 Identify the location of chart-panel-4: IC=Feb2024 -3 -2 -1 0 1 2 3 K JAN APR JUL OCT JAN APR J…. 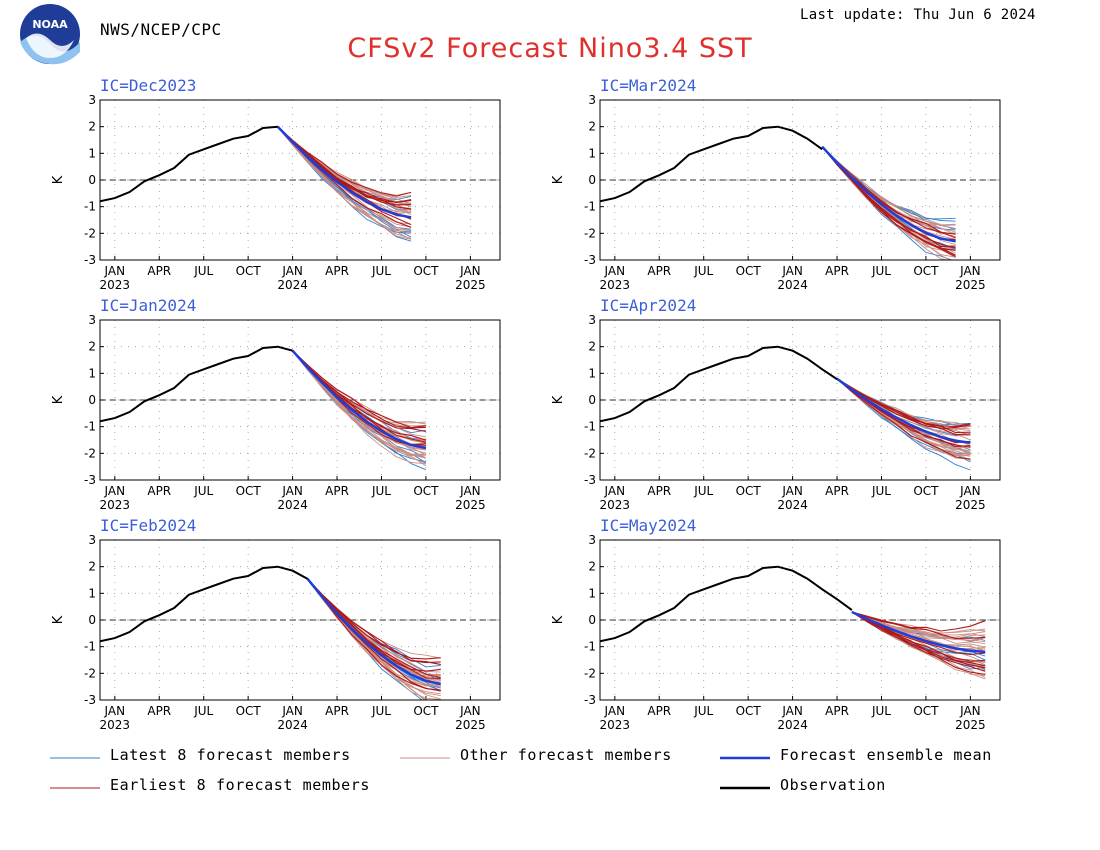
(276, 624).